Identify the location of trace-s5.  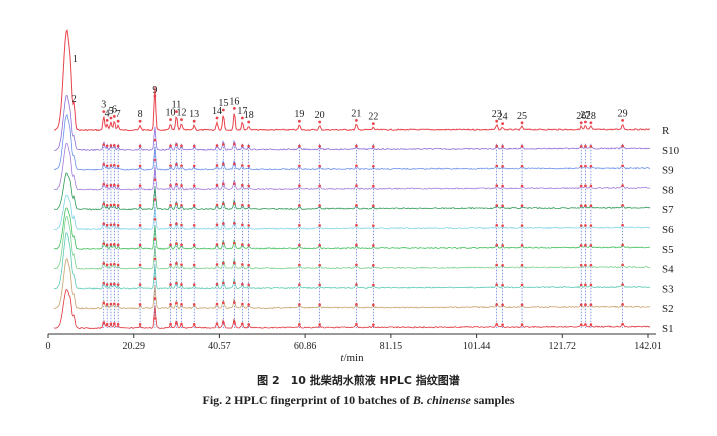
(352, 228).